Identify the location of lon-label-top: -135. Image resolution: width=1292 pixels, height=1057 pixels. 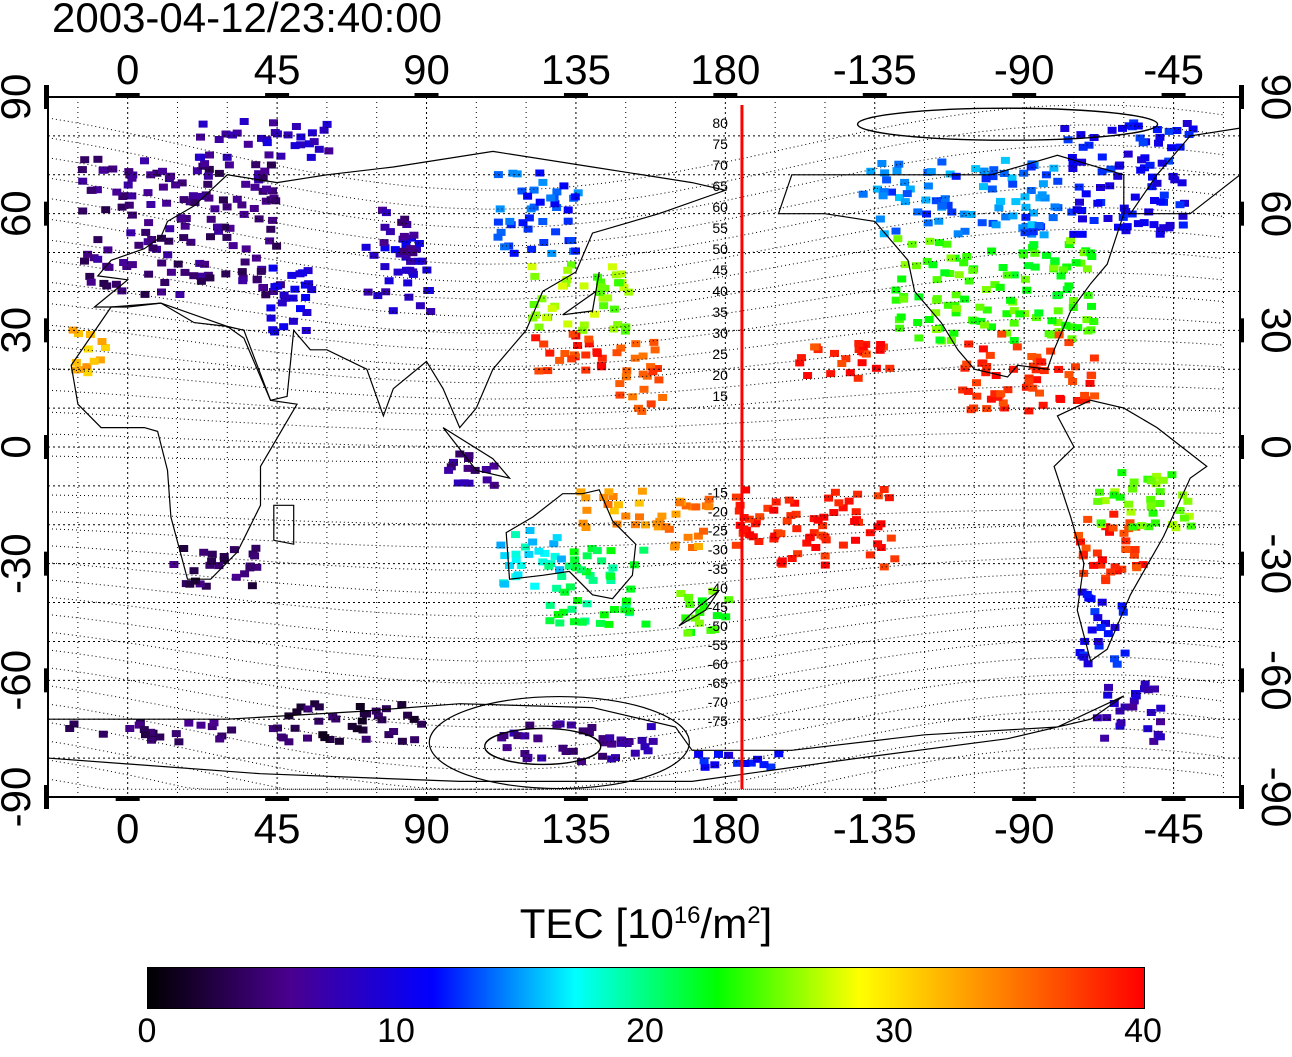
(875, 69).